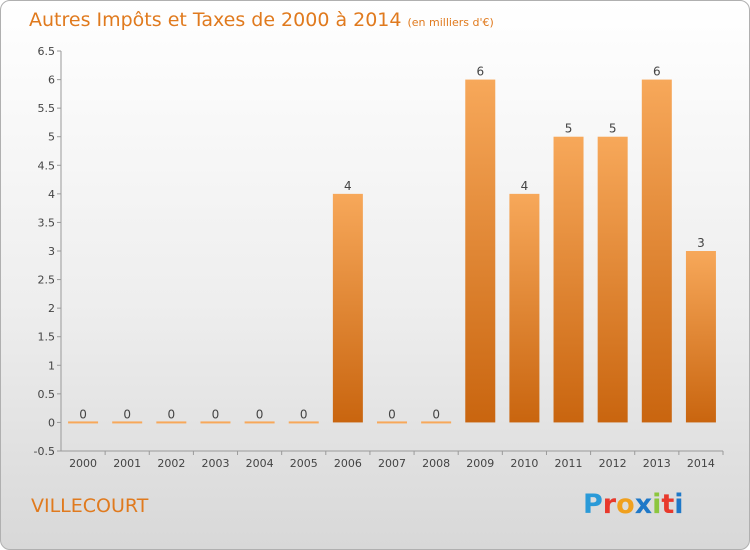  I want to click on logo-letter: t, so click(668, 504).